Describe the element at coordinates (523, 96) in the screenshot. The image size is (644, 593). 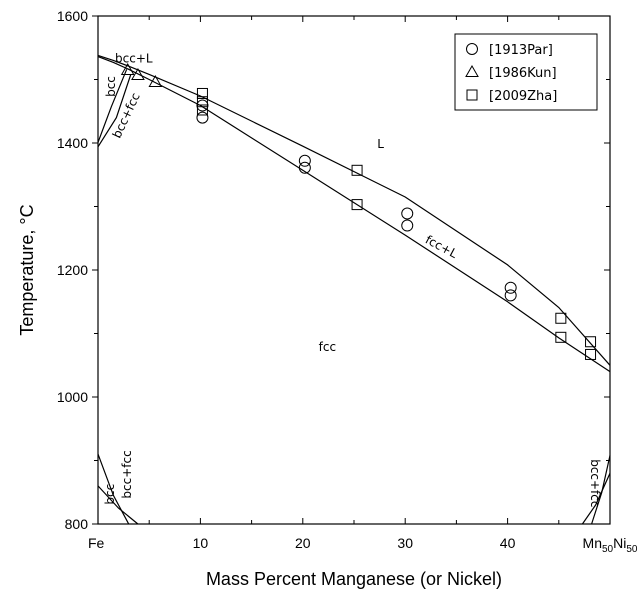
I see `legend-entry: [2009Zha]` at that location.